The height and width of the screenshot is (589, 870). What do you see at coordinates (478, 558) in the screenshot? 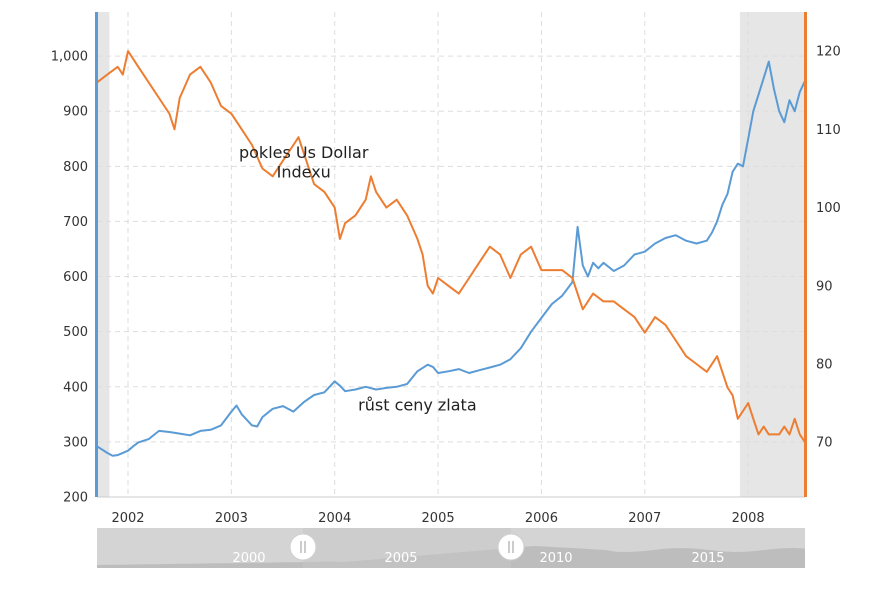
I see `navigator-year-labels: 2000 2005 2010 2015` at bounding box center [478, 558].